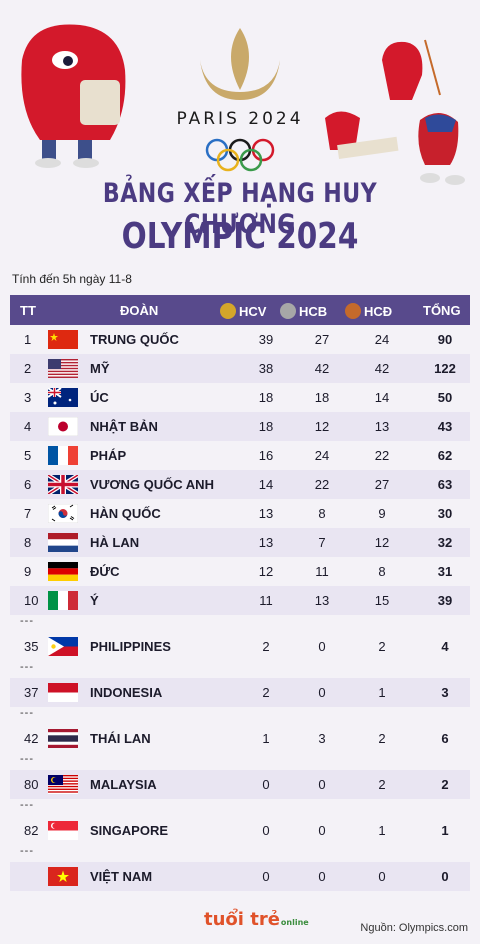  What do you see at coordinates (322, 738) in the screenshot?
I see `silver-count: 3` at bounding box center [322, 738].